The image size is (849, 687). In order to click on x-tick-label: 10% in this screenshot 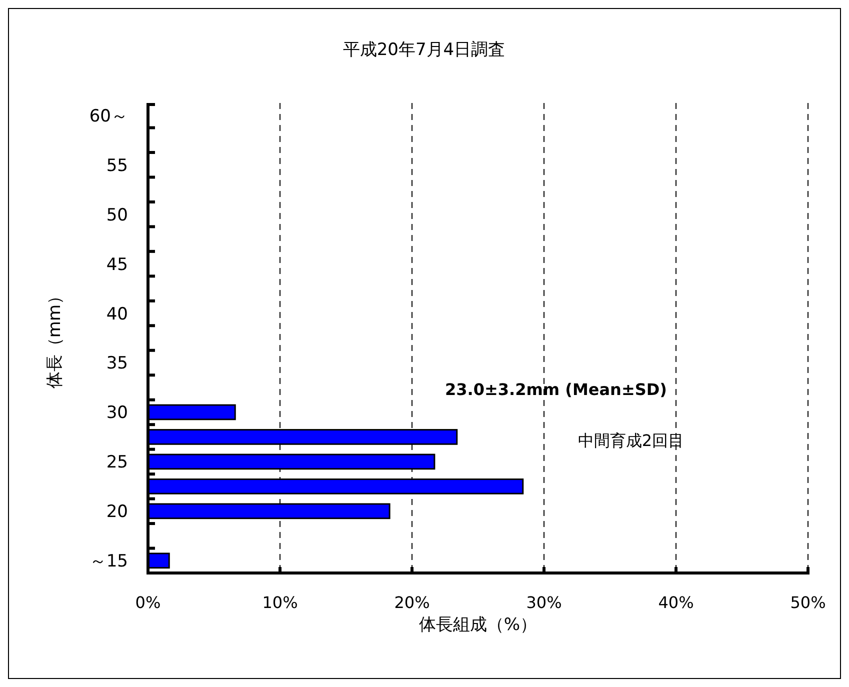, I will do `click(280, 602)`.